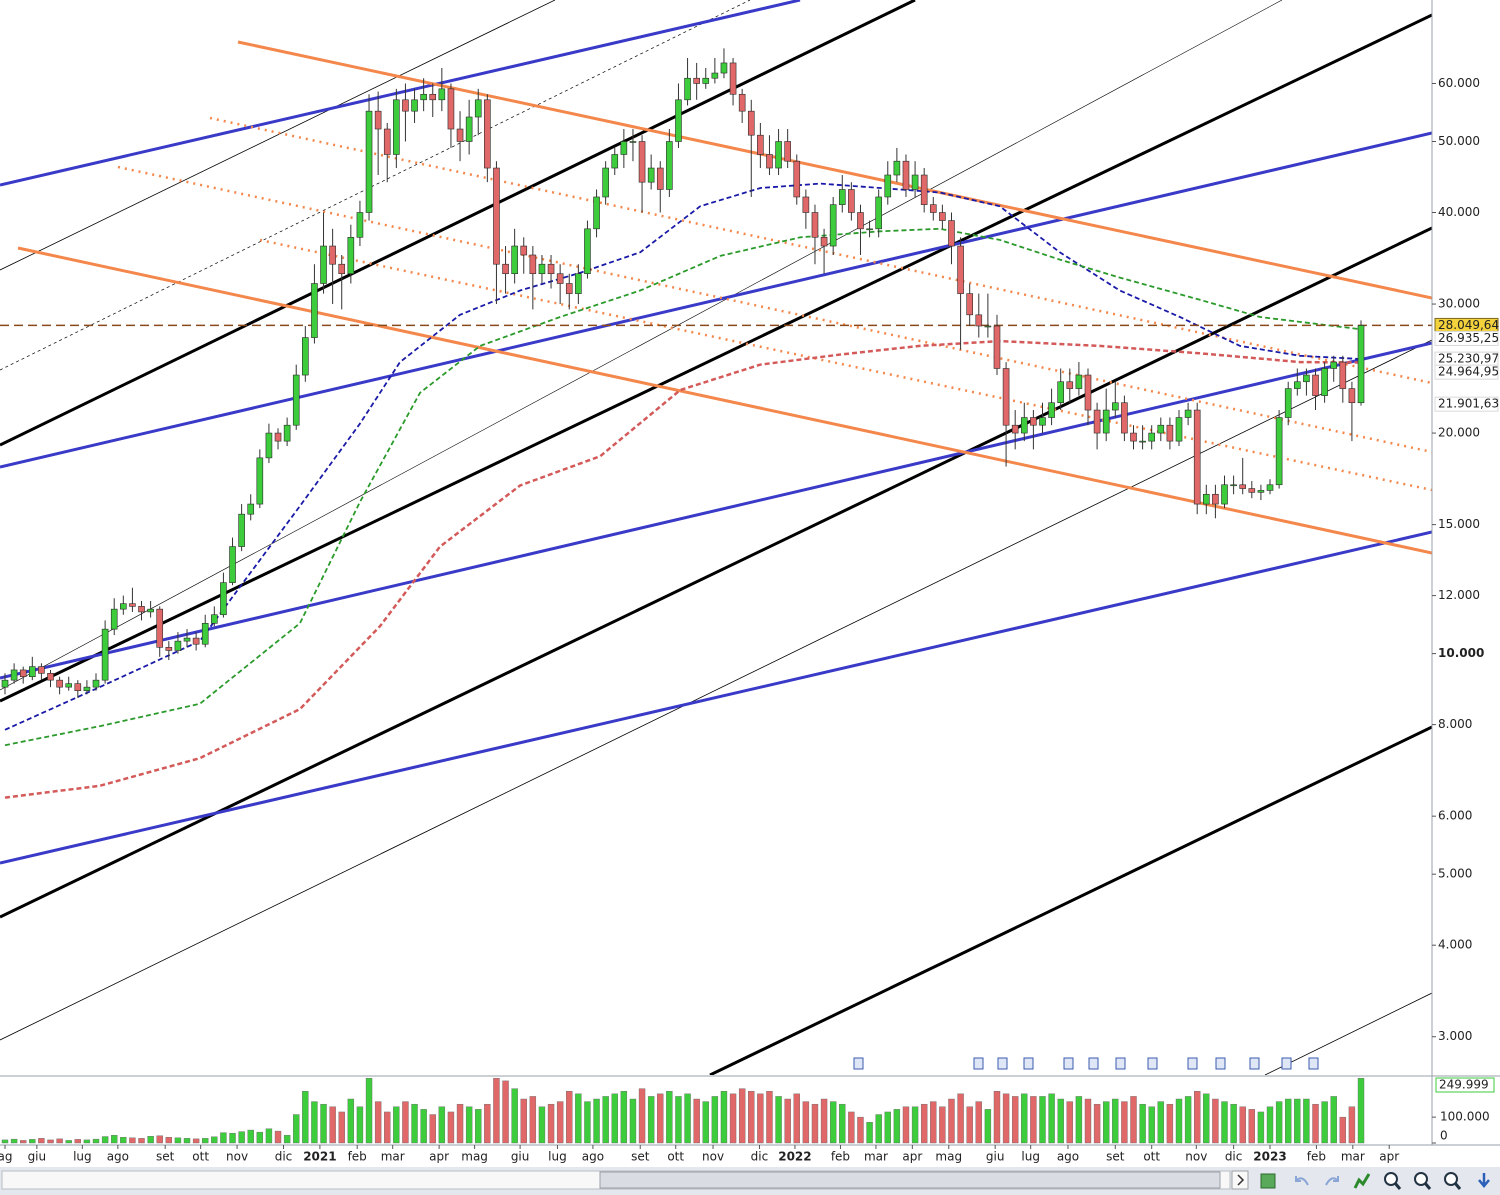 The height and width of the screenshot is (1195, 1500). I want to click on x-tick-label: apr, so click(1389, 1157).